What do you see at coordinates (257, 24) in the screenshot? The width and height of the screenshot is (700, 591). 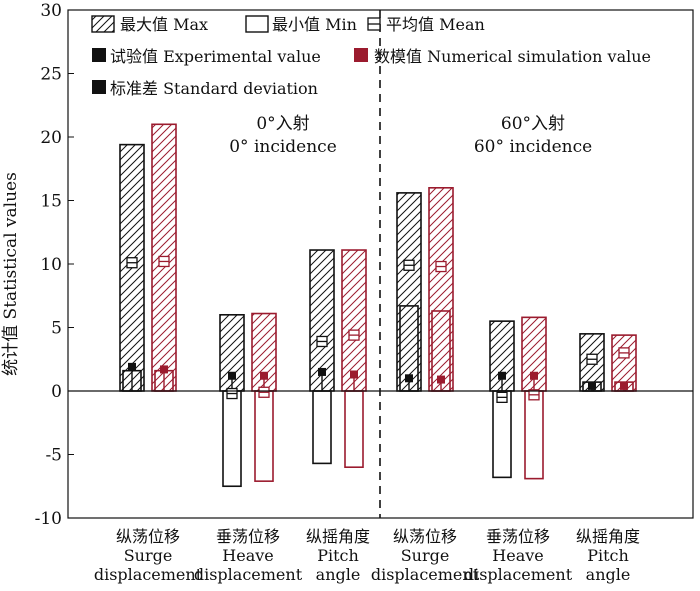 I see `legend-swatch-min` at bounding box center [257, 24].